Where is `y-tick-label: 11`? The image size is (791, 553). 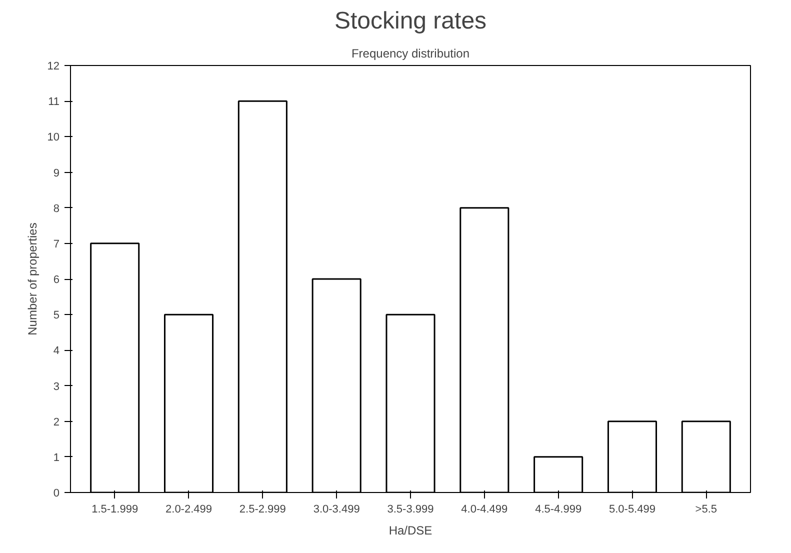 y-tick-label: 11 is located at coordinates (54, 102).